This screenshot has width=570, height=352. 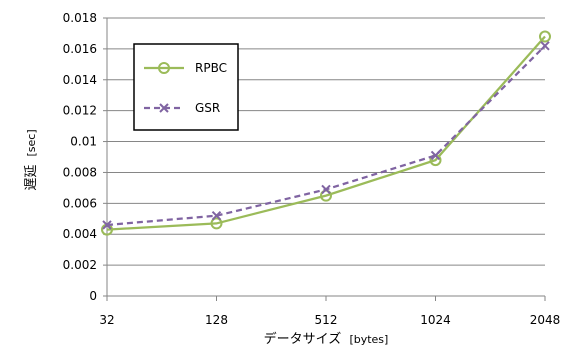 I want to click on legend-box, so click(x=186, y=87).